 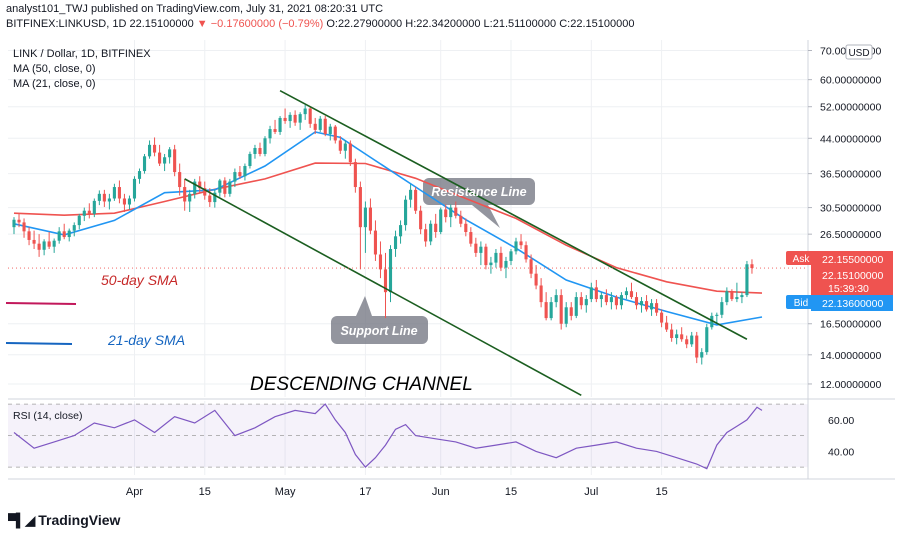 What do you see at coordinates (850, 235) in the screenshot?
I see `price-tick-label: 26.50000000` at bounding box center [850, 235].